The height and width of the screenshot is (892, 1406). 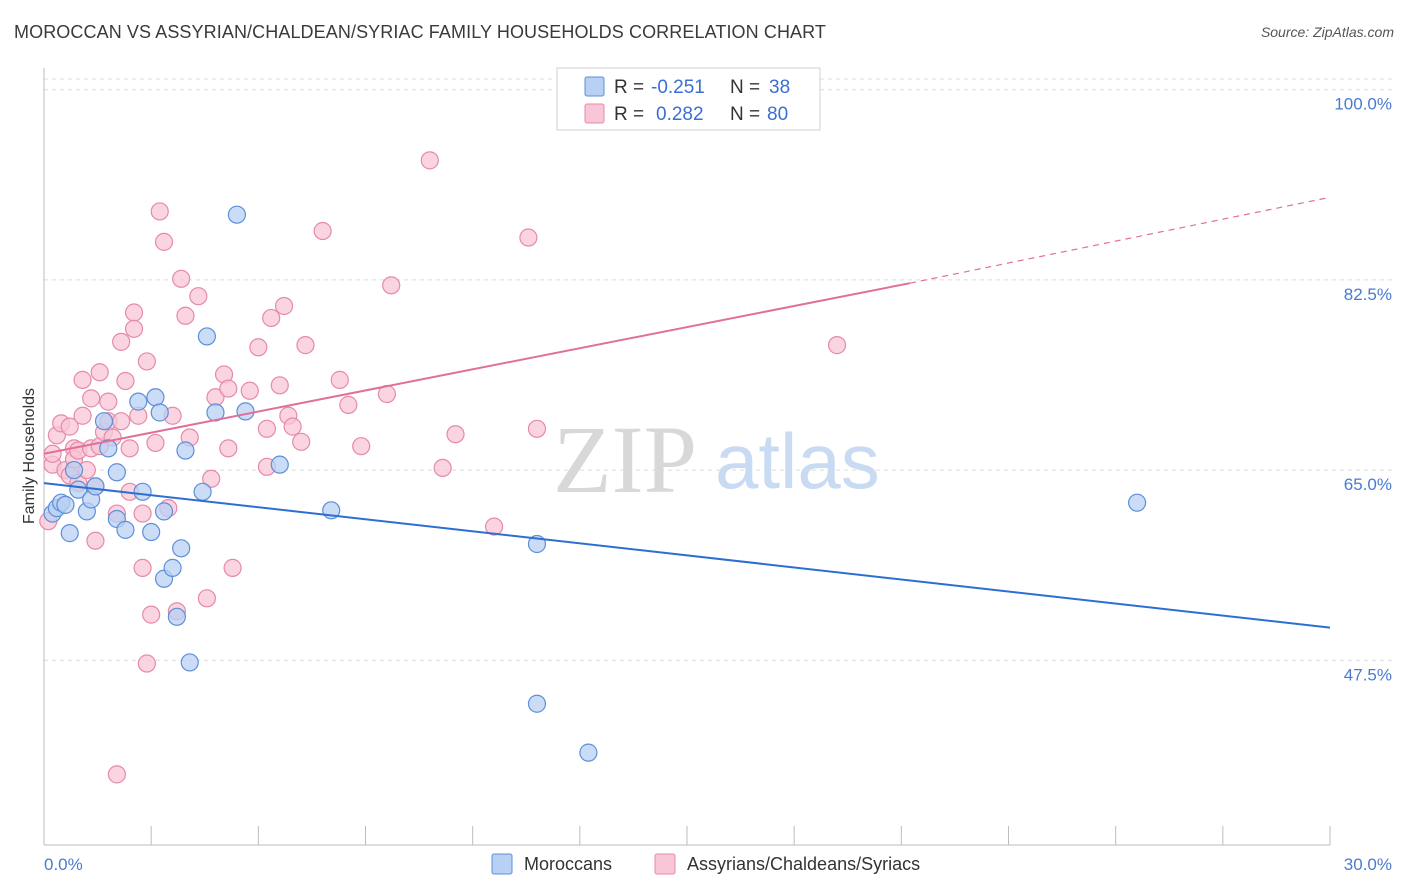 What do you see at coordinates (1363, 390) in the screenshot?
I see `y-tick-labels: 47.5% 65.0% 82.5% 100.0%` at bounding box center [1363, 390].